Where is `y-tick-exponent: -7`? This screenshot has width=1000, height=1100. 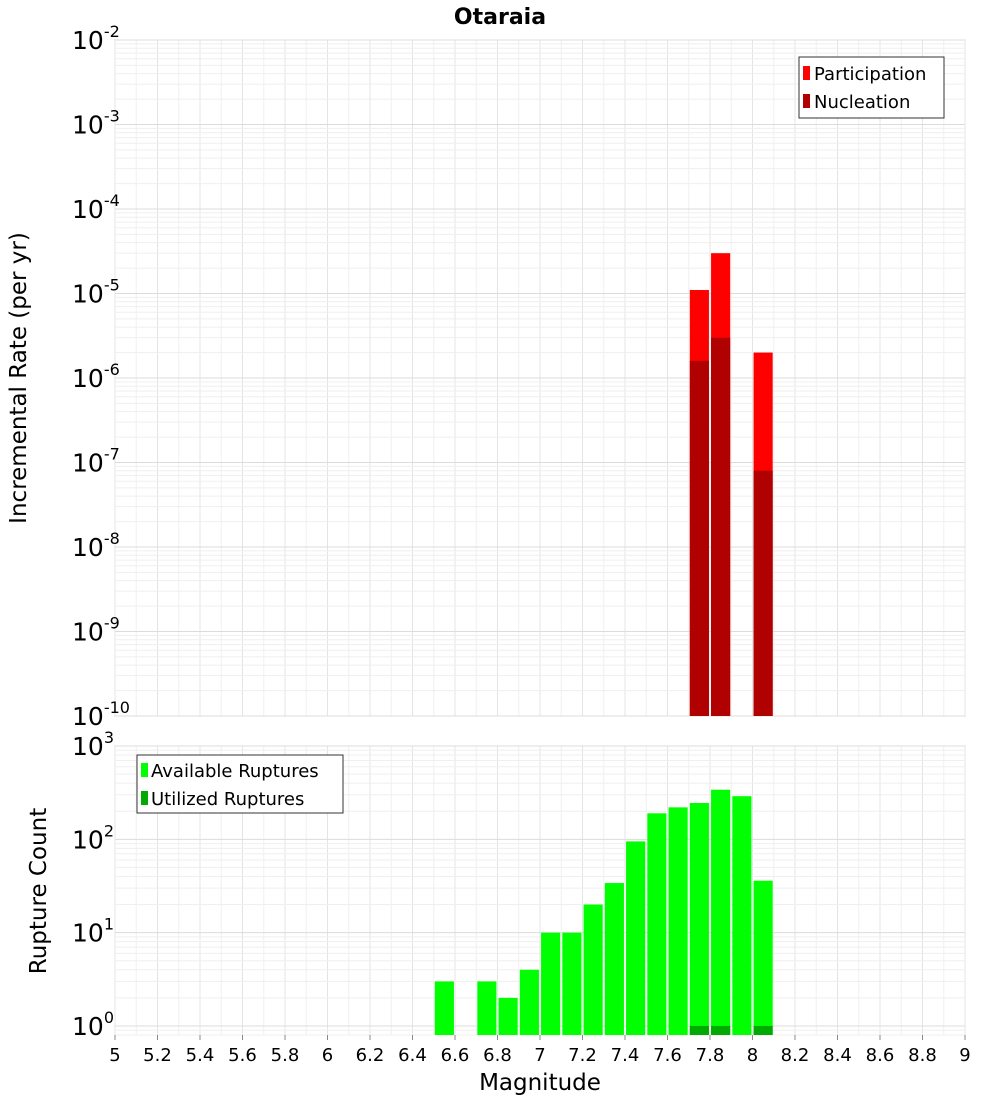
y-tick-exponent: -7 is located at coordinates (112, 454).